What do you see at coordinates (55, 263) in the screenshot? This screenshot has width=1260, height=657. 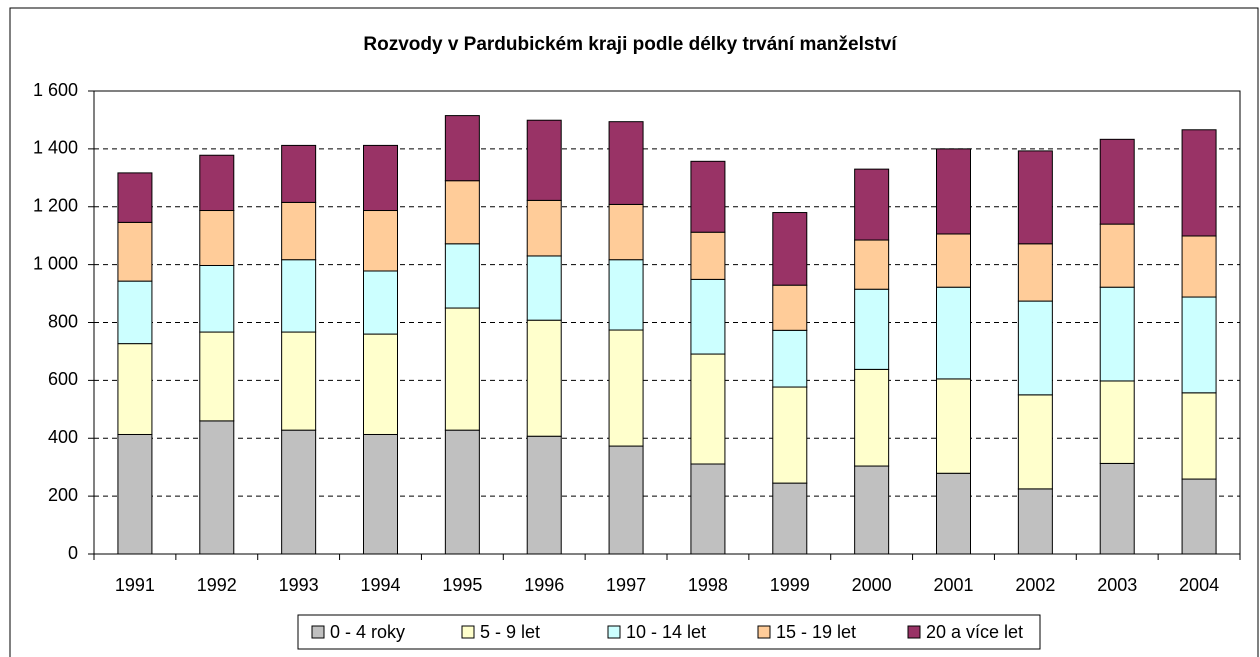 I see `y-tick-label: 1 000` at bounding box center [55, 263].